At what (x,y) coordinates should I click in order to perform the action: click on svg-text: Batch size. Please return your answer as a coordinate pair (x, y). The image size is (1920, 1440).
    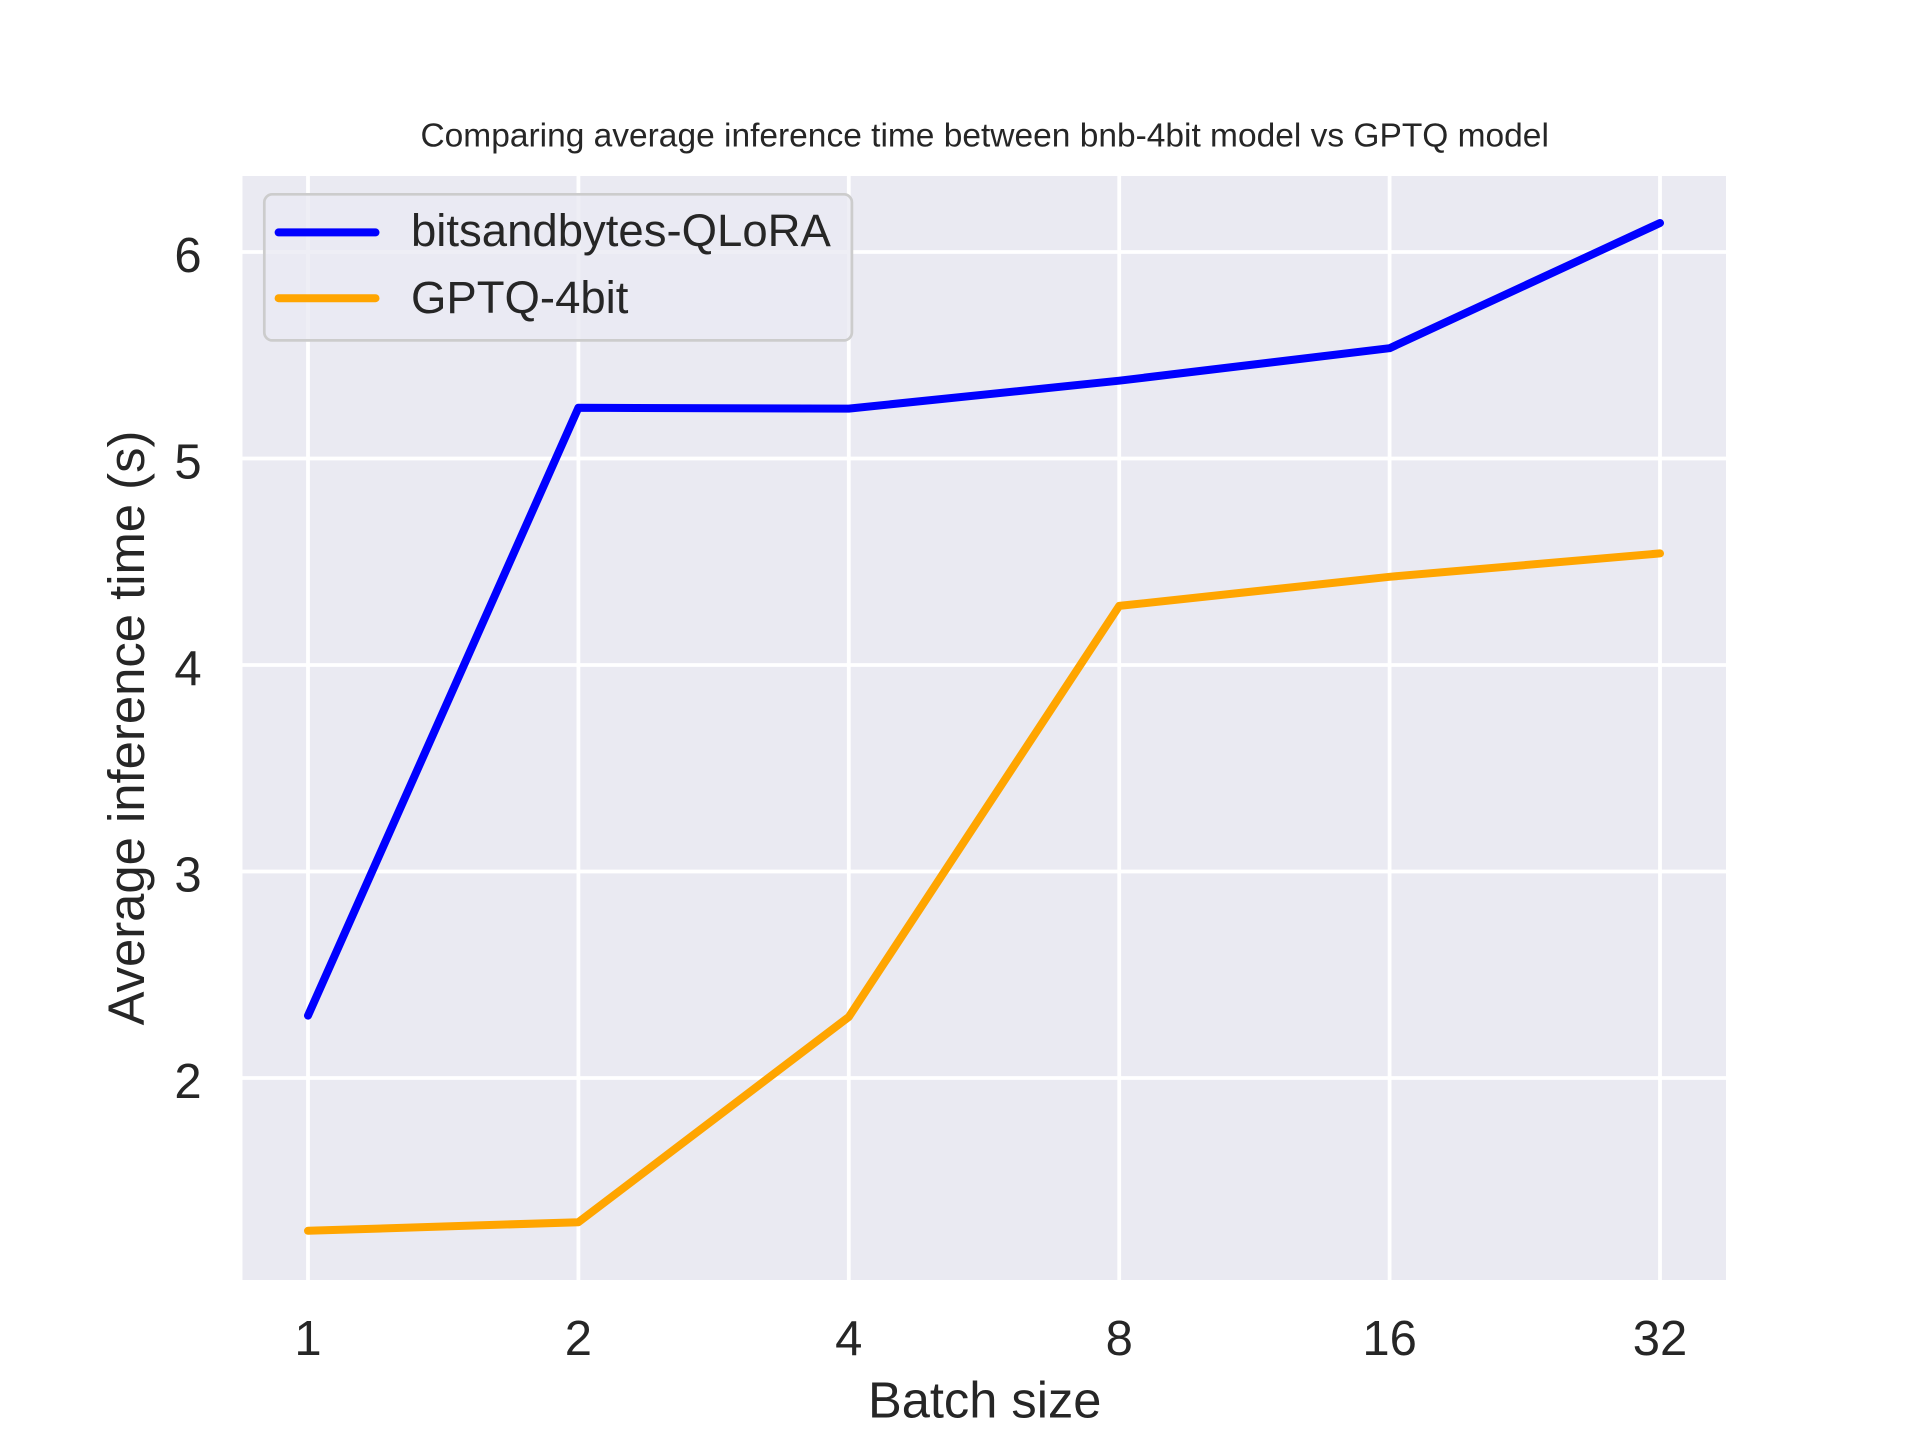
    Looking at the image, I should click on (984, 1400).